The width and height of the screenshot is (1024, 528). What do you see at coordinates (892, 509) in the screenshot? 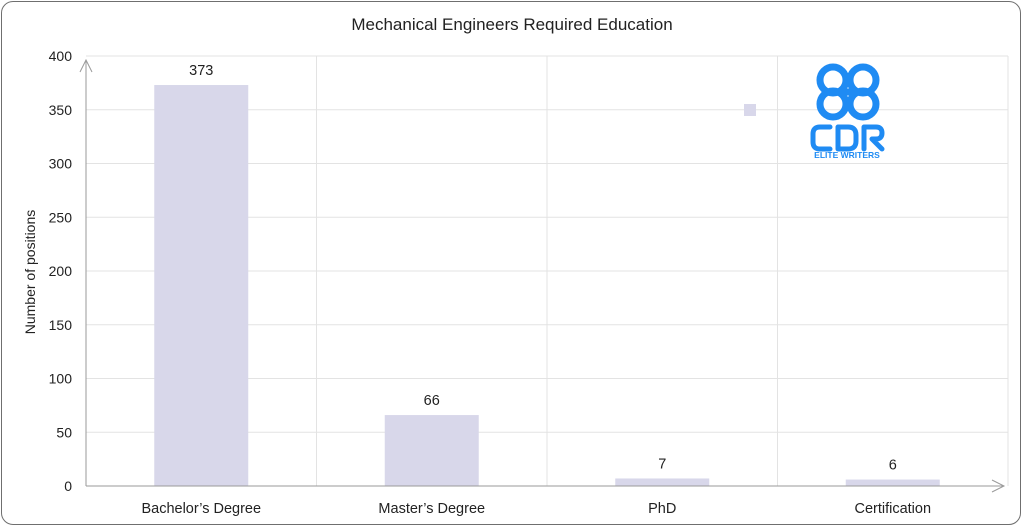
I see `x-category-label: Certification` at bounding box center [892, 509].